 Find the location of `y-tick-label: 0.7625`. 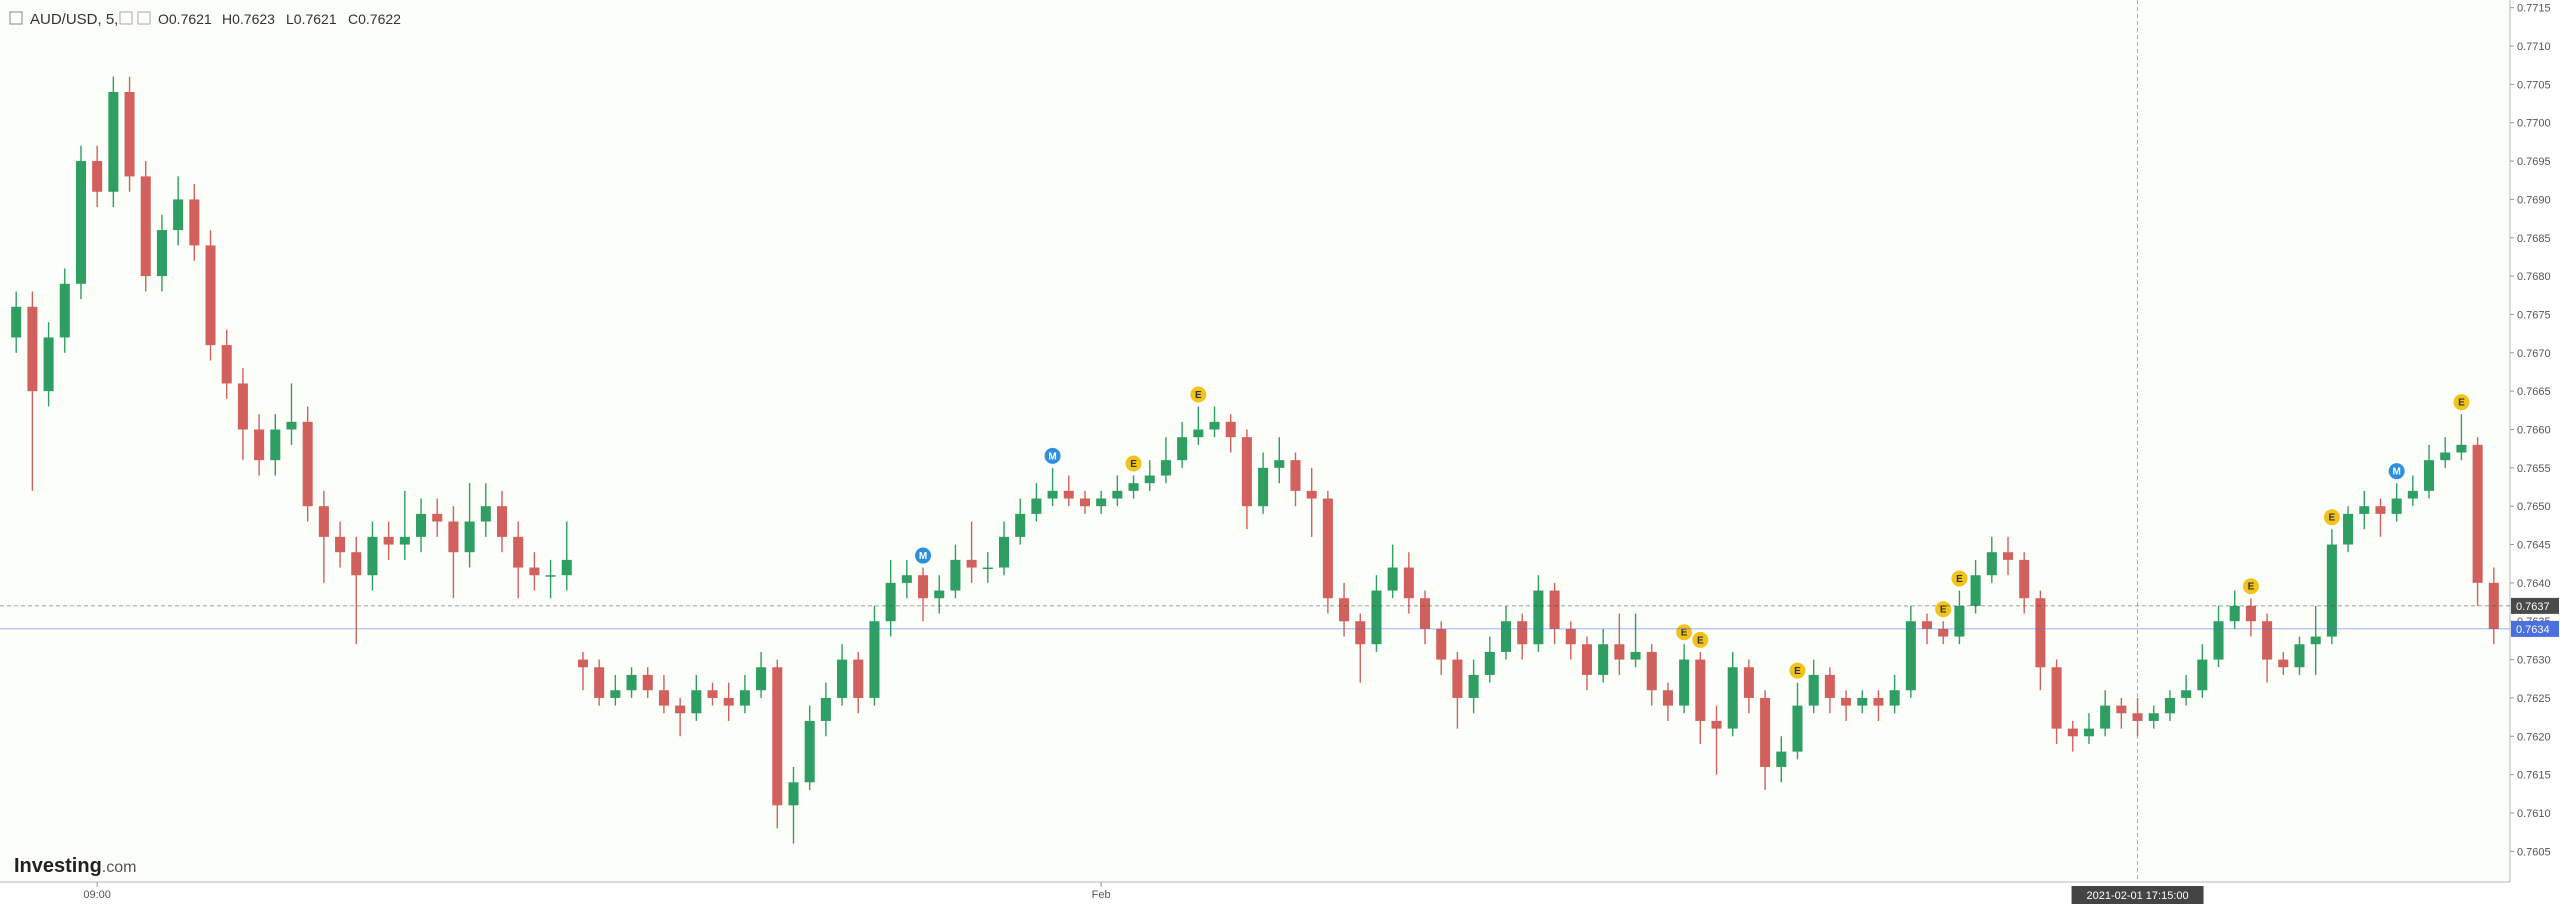

y-tick-label: 0.7625 is located at coordinates (2534, 699).